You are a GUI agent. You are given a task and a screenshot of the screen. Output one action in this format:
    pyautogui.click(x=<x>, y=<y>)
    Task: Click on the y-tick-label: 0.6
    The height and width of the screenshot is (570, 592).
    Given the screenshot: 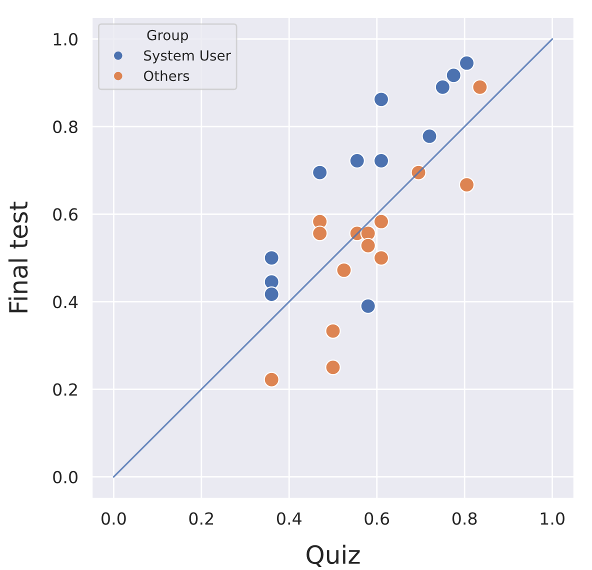 What is the action you would take?
    pyautogui.click(x=65, y=214)
    